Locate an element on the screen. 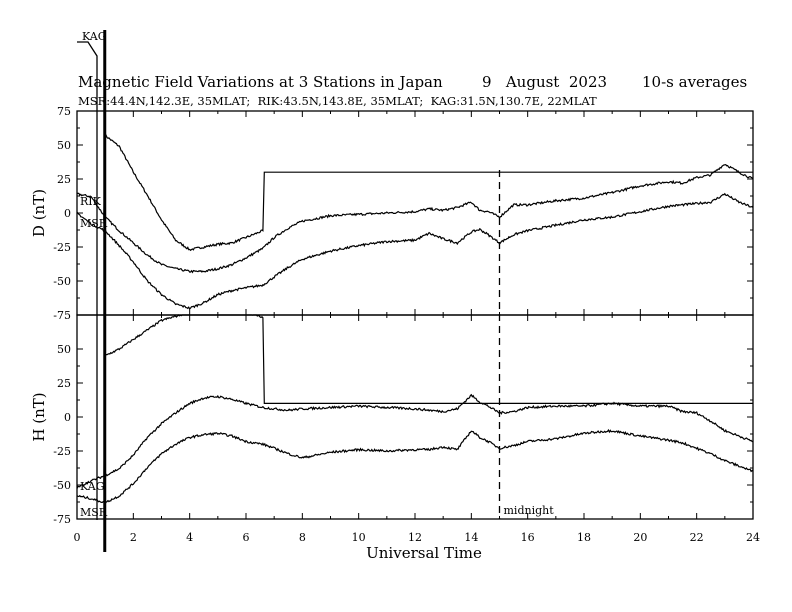  chart-date: 9 August 2023 is located at coordinates (544, 82).